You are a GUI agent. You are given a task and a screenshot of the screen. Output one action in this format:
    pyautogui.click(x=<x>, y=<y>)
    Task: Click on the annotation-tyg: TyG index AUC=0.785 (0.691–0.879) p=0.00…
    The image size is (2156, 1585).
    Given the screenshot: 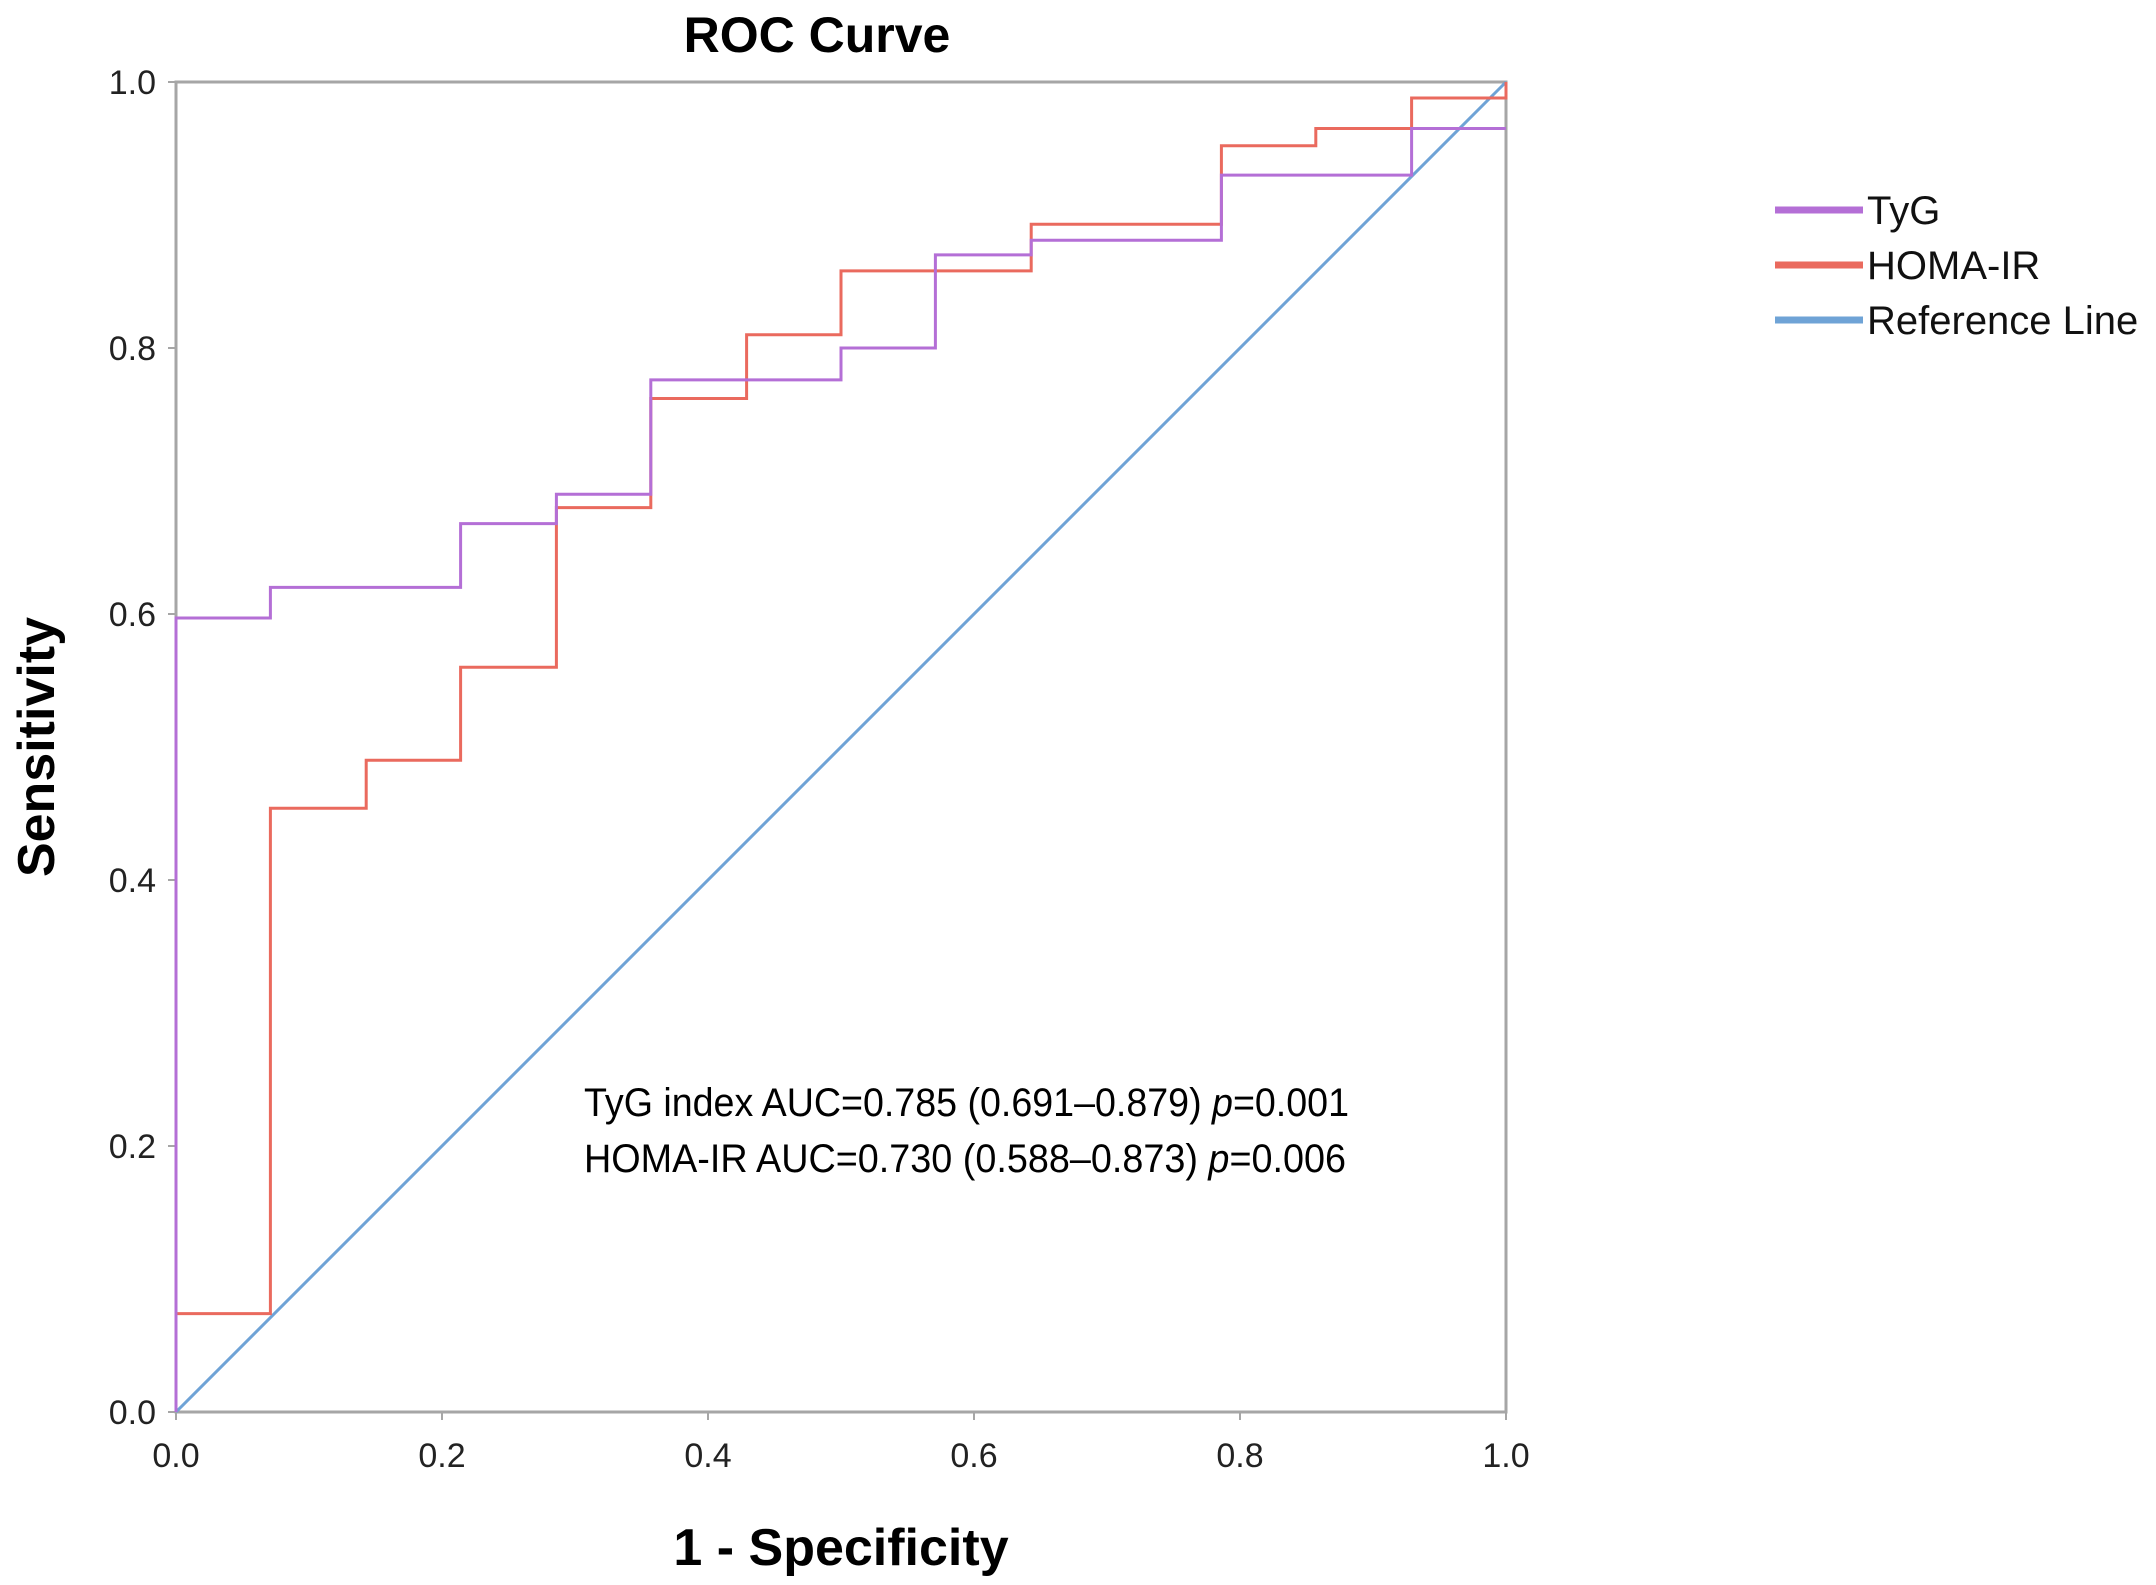 What is the action you would take?
    pyautogui.click(x=966, y=1103)
    